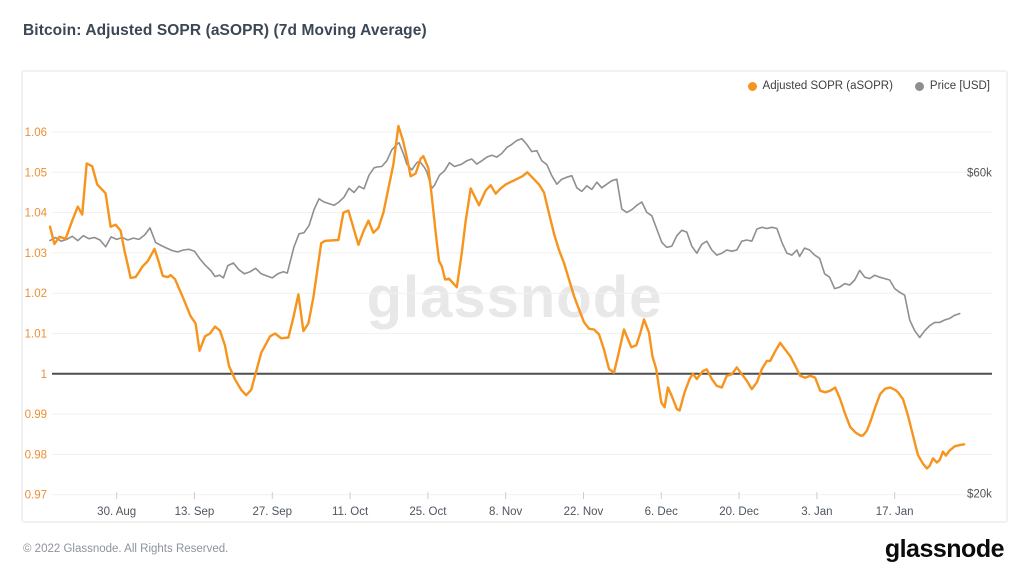 Image resolution: width=1024 pixels, height=576 pixels. What do you see at coordinates (944, 549) in the screenshot?
I see `glassnode-logo: glassnode` at bounding box center [944, 549].